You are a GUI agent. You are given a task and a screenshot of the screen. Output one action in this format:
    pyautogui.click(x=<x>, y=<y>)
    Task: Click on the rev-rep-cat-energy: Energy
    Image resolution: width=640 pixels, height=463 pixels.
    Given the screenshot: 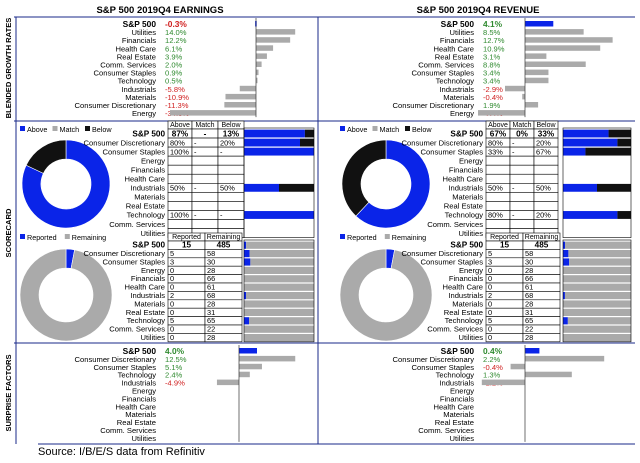 What is the action you would take?
    pyautogui.click(x=471, y=270)
    